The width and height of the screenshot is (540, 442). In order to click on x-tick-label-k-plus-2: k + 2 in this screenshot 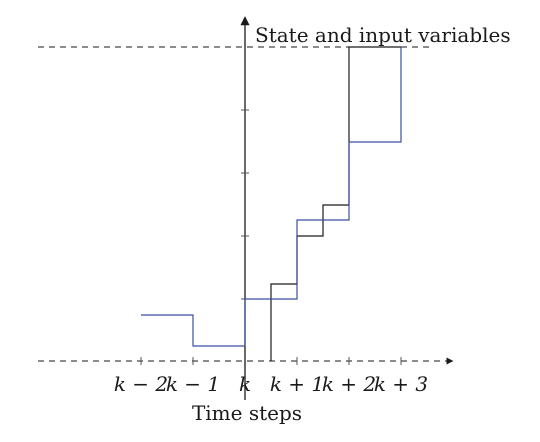, I will do `click(349, 384)`.